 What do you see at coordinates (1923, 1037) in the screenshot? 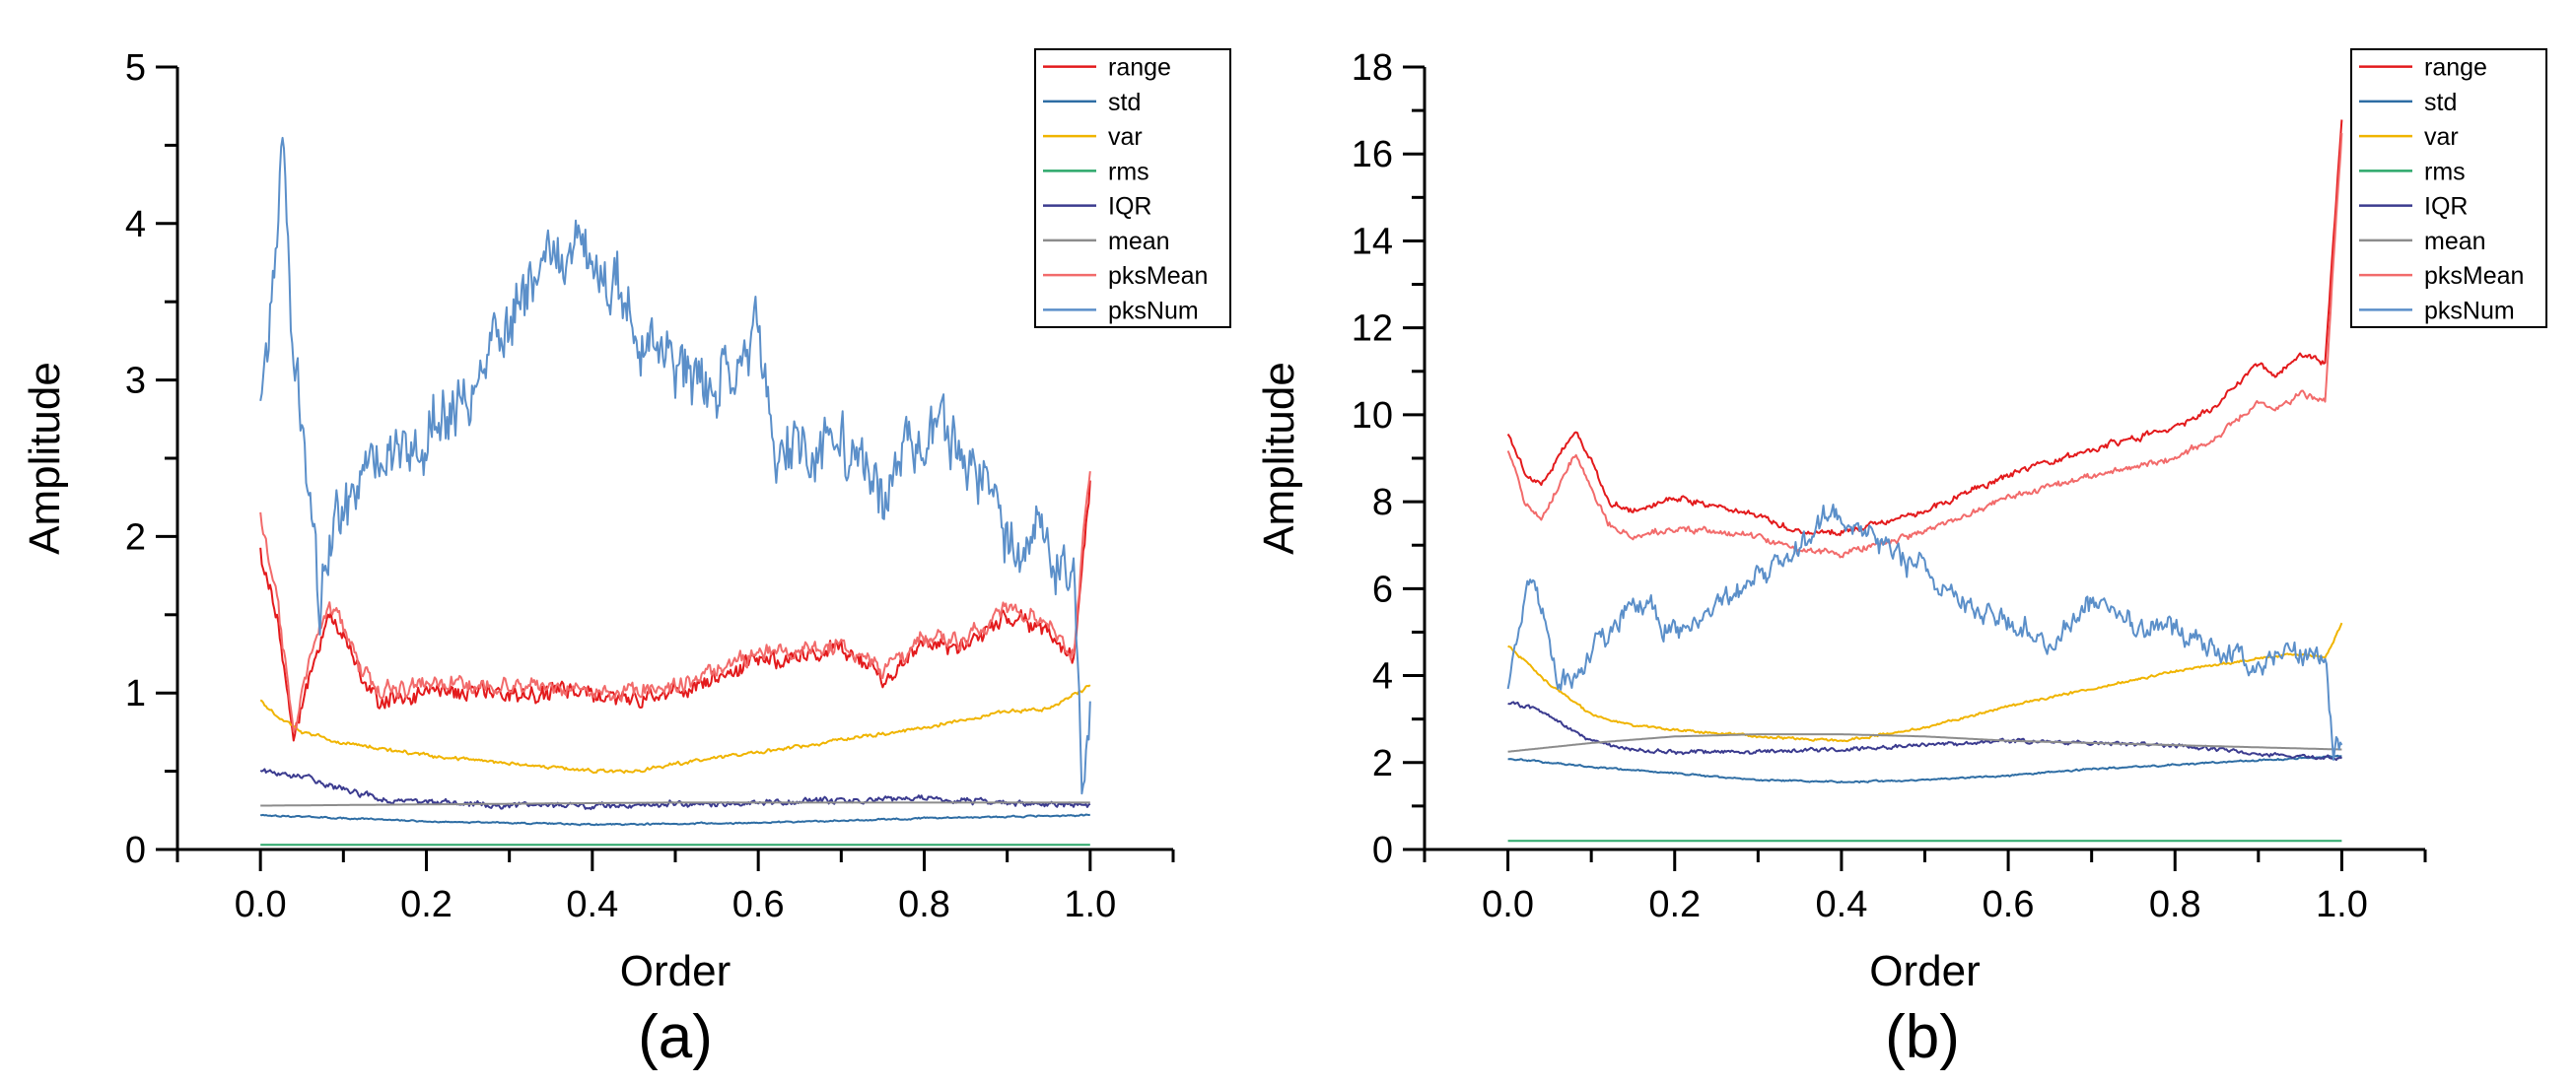
I see `panel-label: (b)` at bounding box center [1923, 1037].